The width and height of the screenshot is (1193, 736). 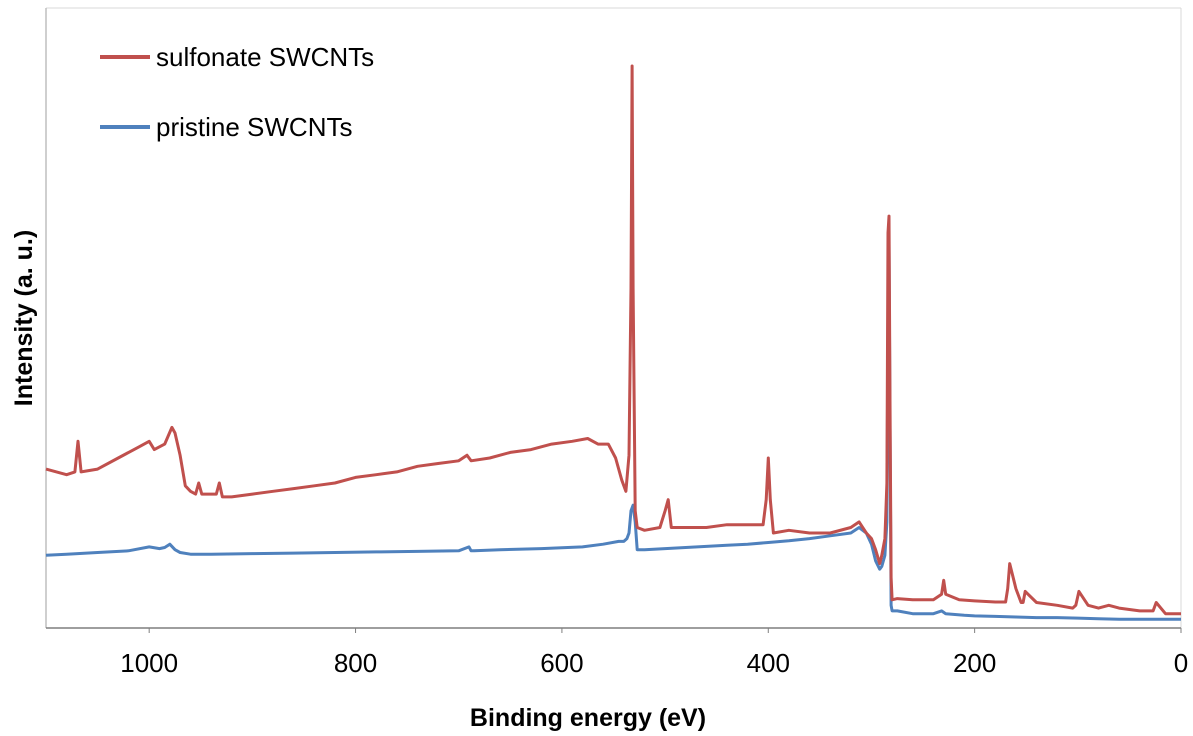 What do you see at coordinates (654, 653) in the screenshot?
I see `x-axis-ticks: 1000 800 600 400 200 0` at bounding box center [654, 653].